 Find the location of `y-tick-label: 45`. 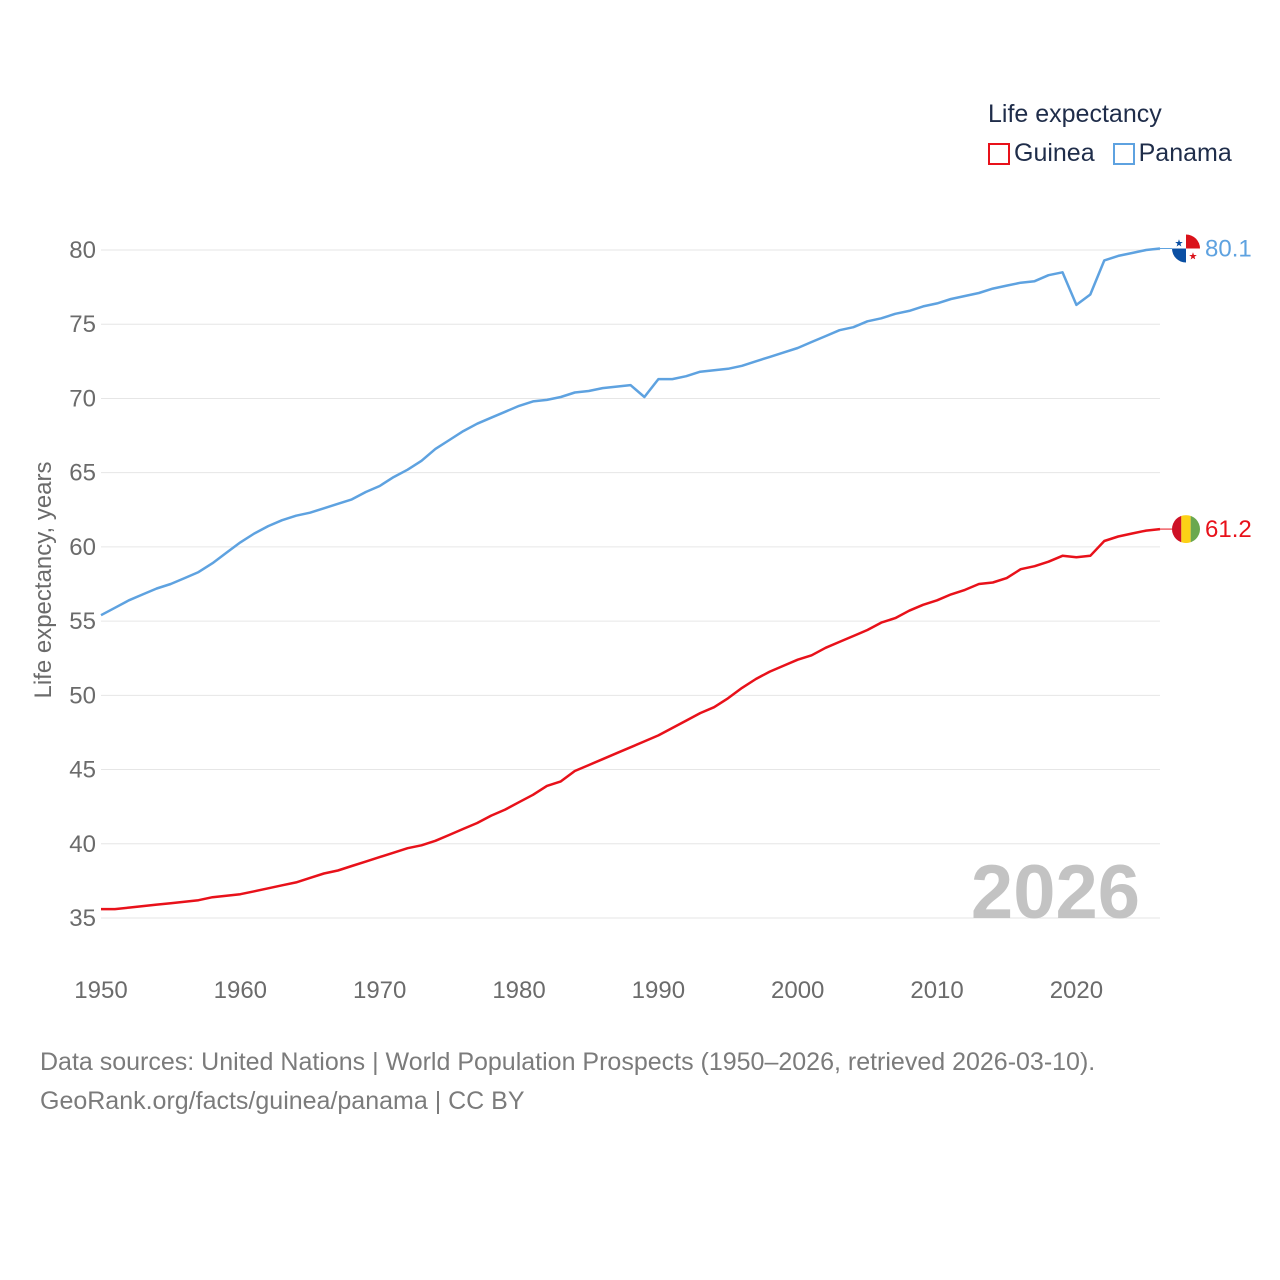

y-tick-label: 45 is located at coordinates (82, 770).